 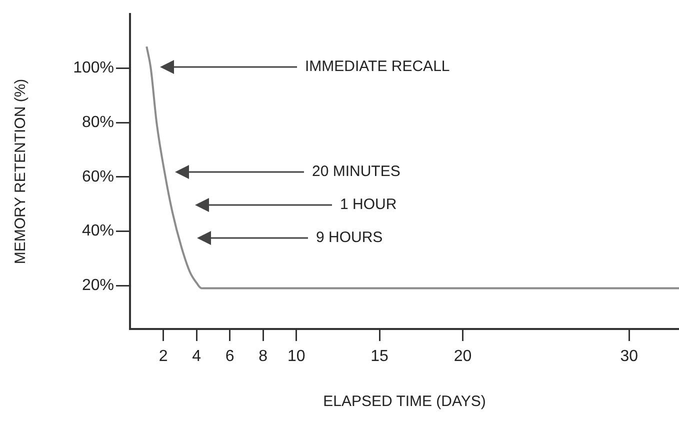 I want to click on x-tick-label: 30, so click(x=629, y=357).